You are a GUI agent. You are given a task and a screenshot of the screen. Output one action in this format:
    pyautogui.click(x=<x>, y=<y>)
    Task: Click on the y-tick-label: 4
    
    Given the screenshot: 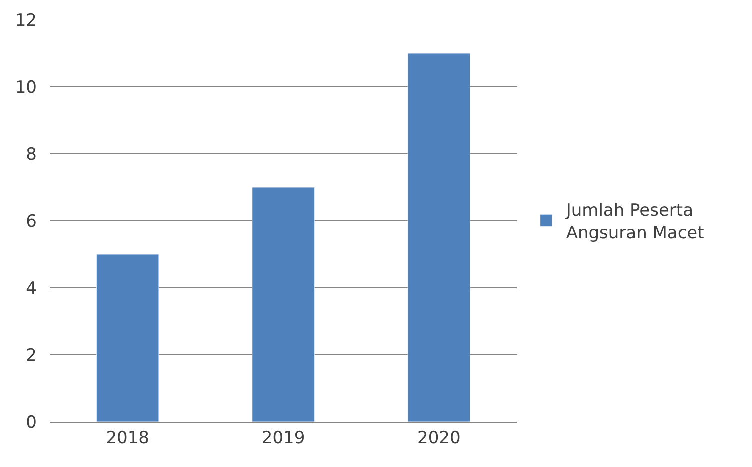 What is the action you would take?
    pyautogui.click(x=31, y=288)
    